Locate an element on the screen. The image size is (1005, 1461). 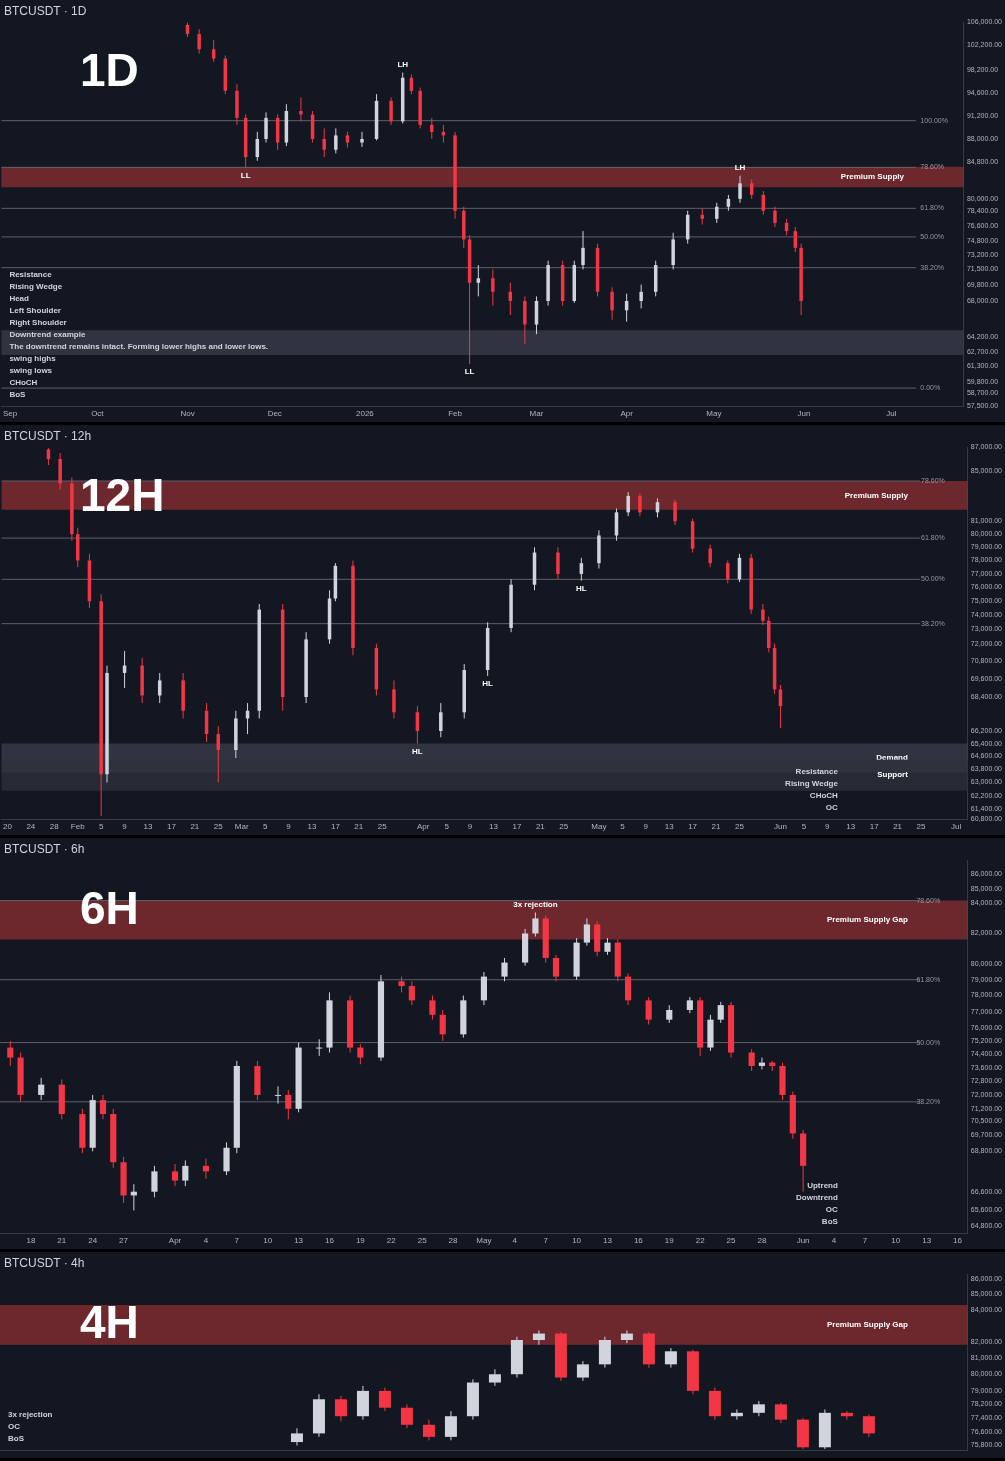
annotation: swing lows is located at coordinates (31, 370).